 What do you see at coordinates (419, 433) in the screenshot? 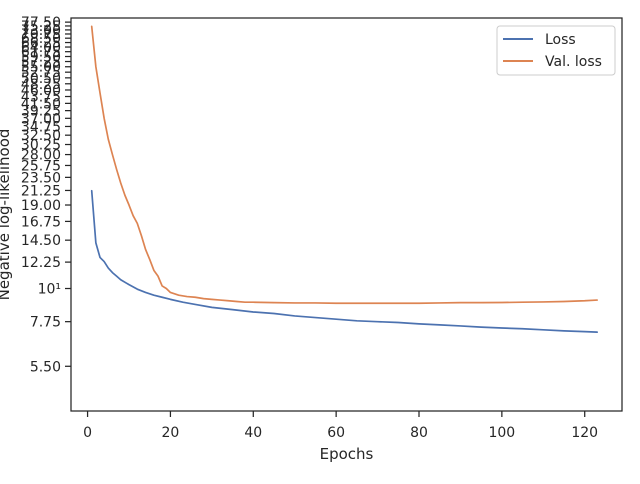
I see `x-tick-label: 80` at bounding box center [419, 433].